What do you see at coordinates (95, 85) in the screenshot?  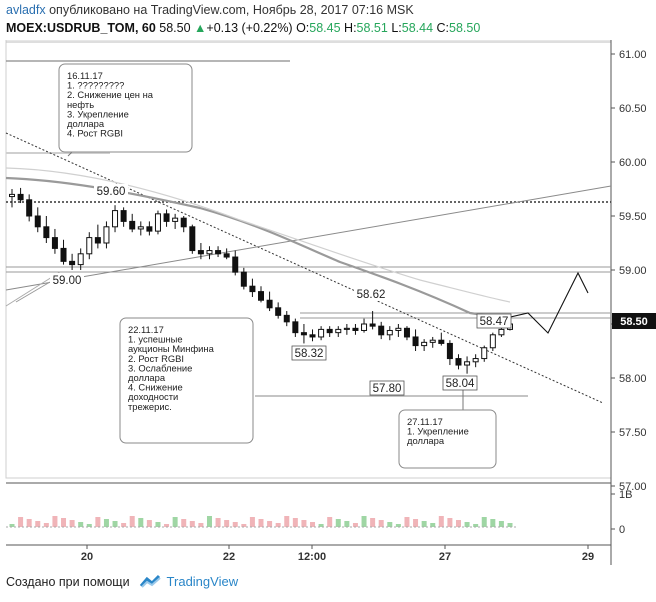 I see `callout-line: 1. ?????????` at bounding box center [95, 85].